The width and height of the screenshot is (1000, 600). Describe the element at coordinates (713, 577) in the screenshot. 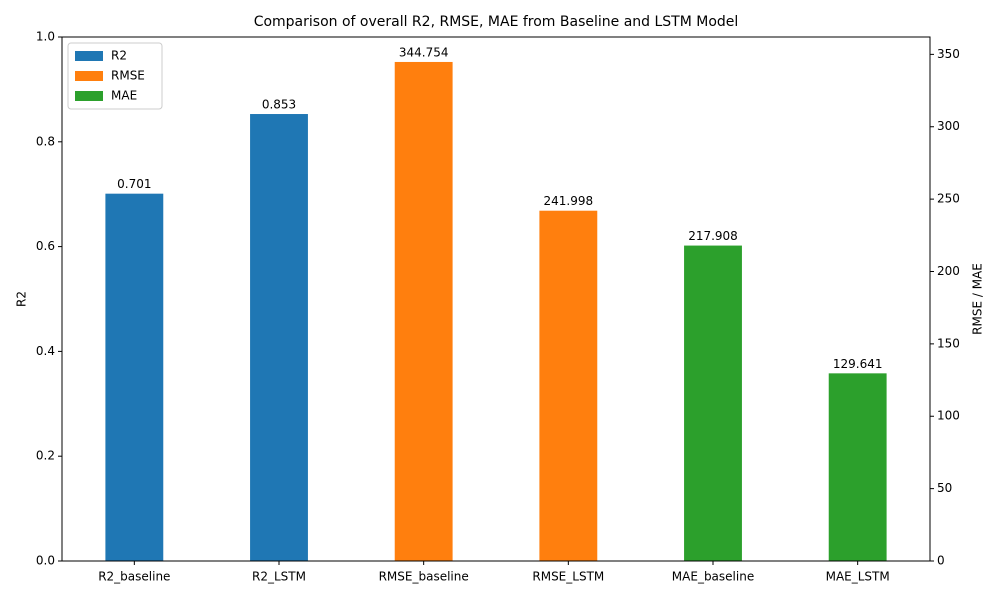

I see `x-tick-label: MAE_baseline` at that location.